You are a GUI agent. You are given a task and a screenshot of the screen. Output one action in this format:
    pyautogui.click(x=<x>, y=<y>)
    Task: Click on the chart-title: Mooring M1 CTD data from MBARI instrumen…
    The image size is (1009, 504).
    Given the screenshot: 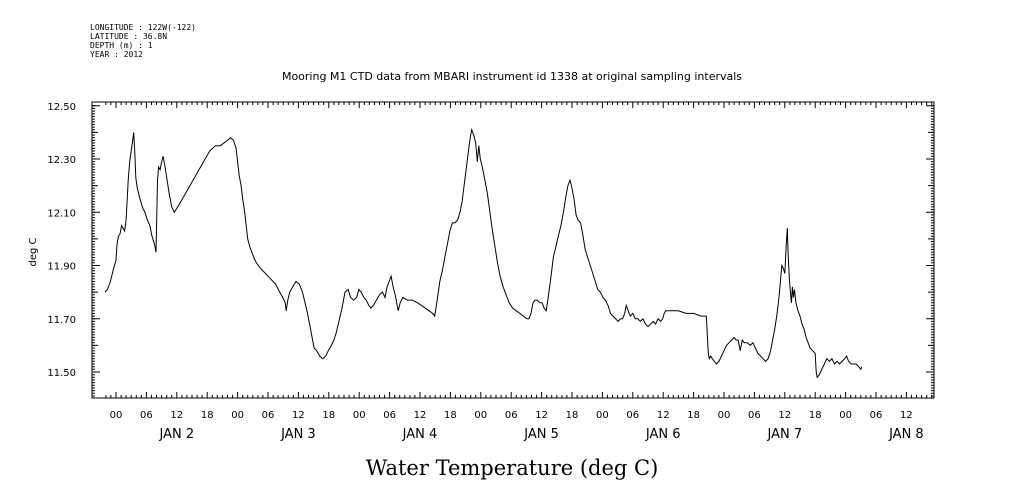 What is the action you would take?
    pyautogui.click(x=512, y=76)
    